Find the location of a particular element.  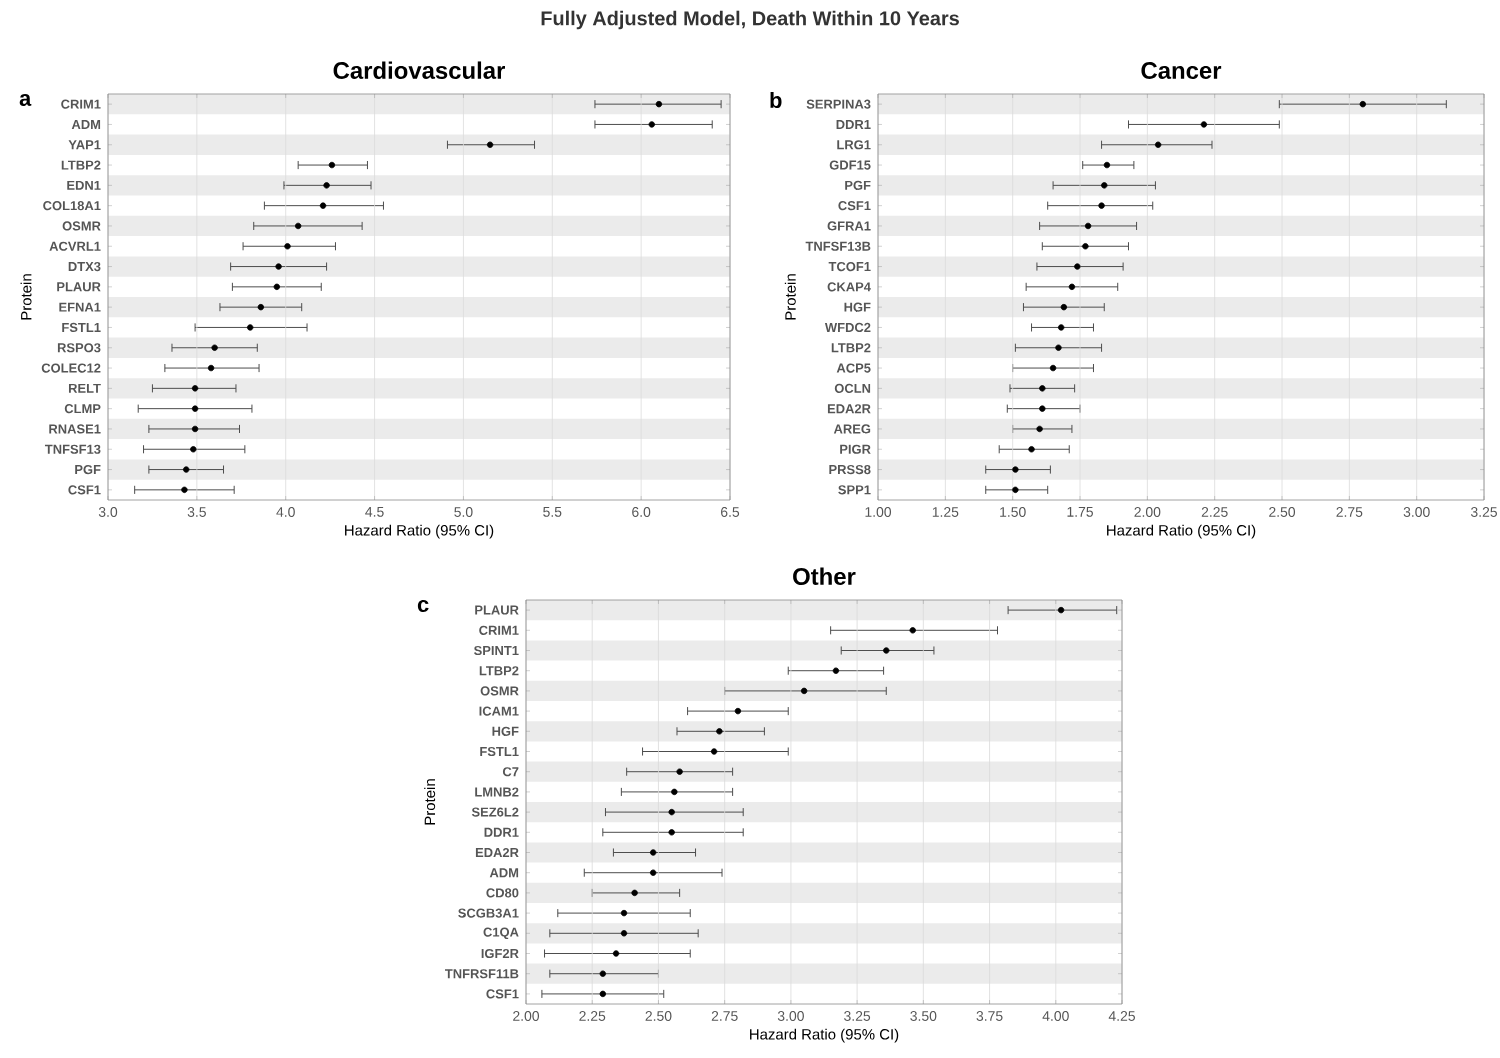

text: a is located at coordinates (25, 100).